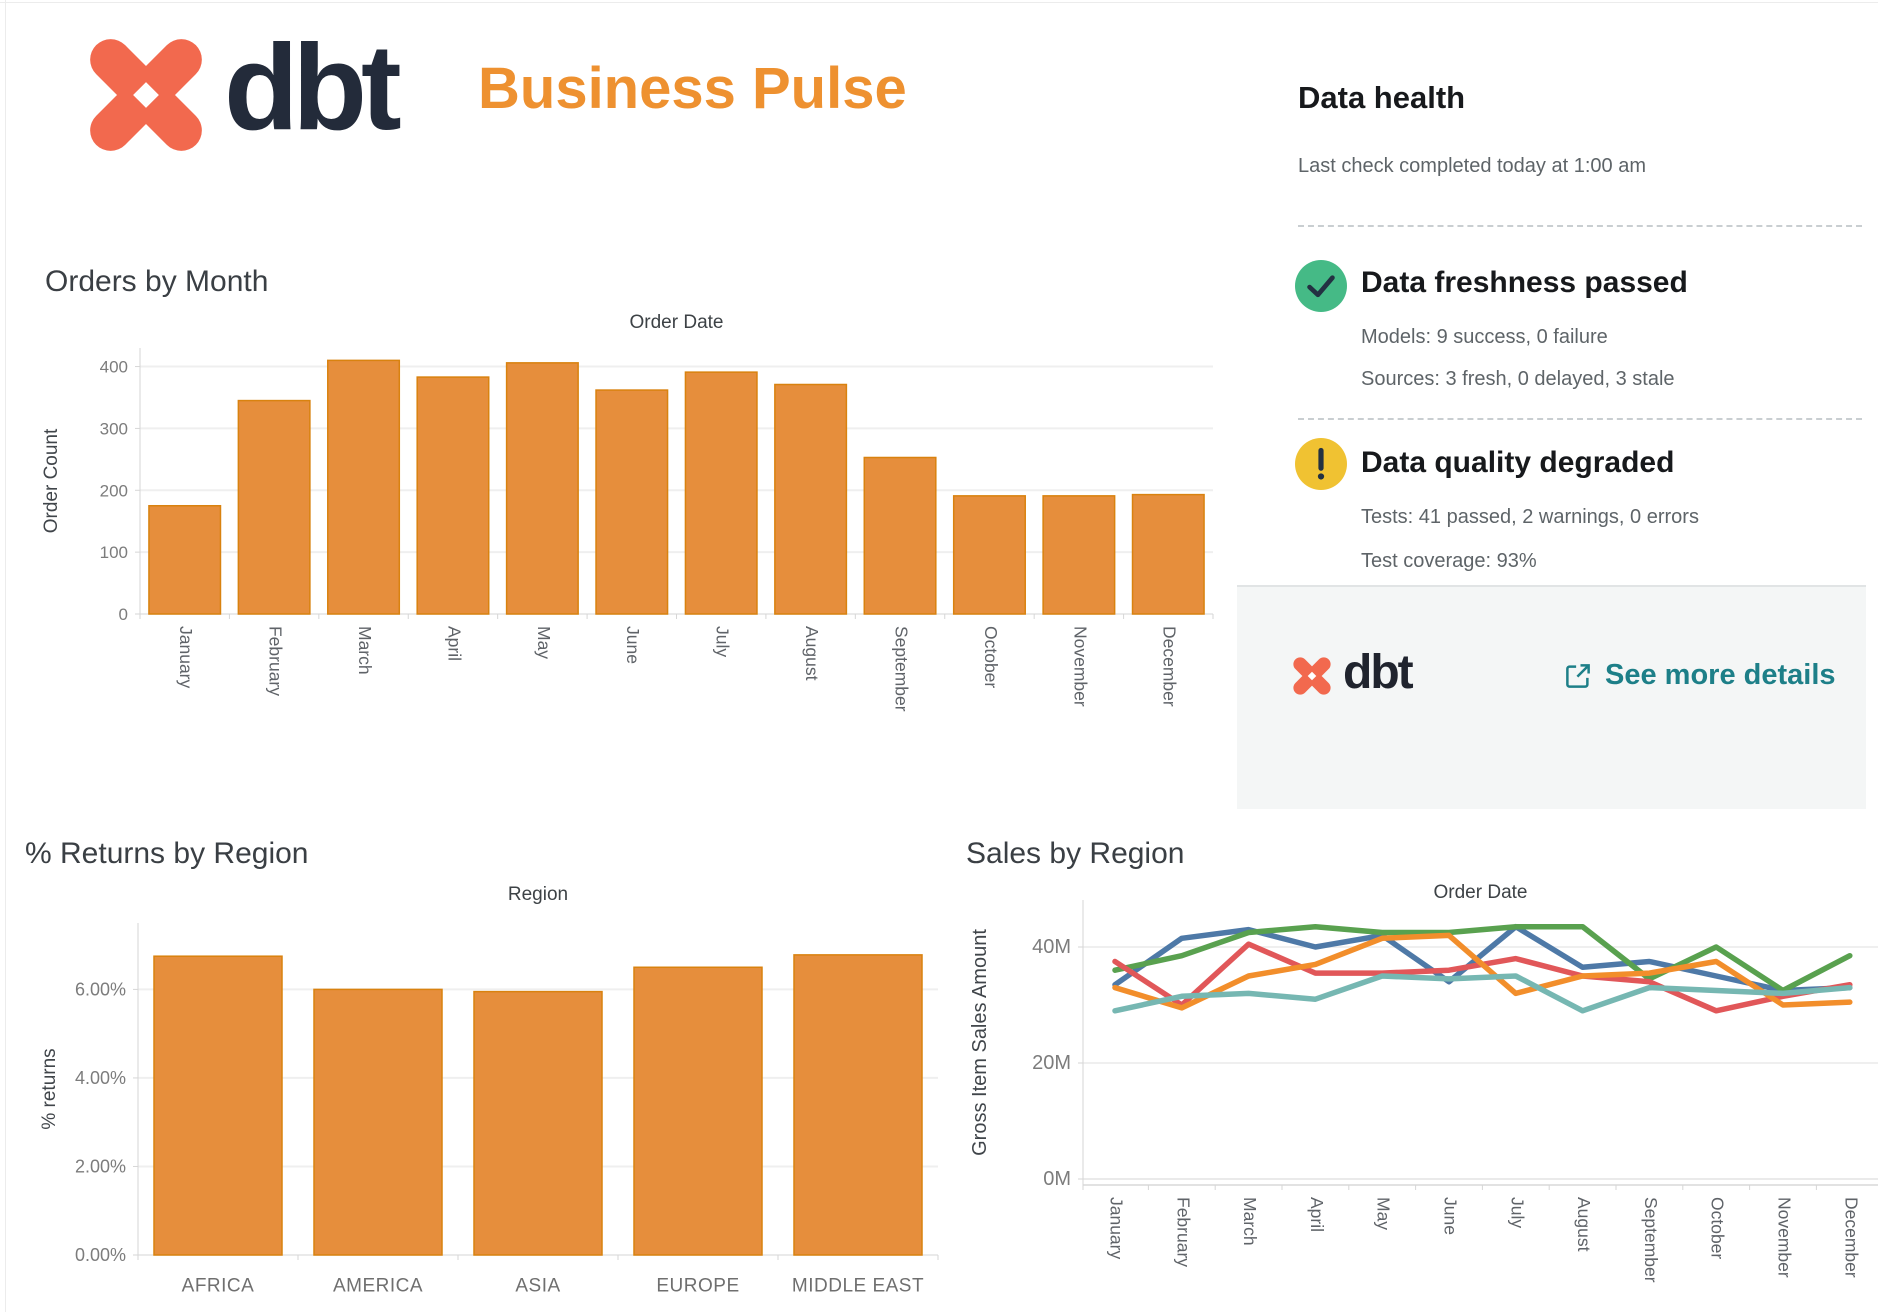  Describe the element at coordinates (114, 552) in the screenshot. I see `y-tick-label: 100` at that location.